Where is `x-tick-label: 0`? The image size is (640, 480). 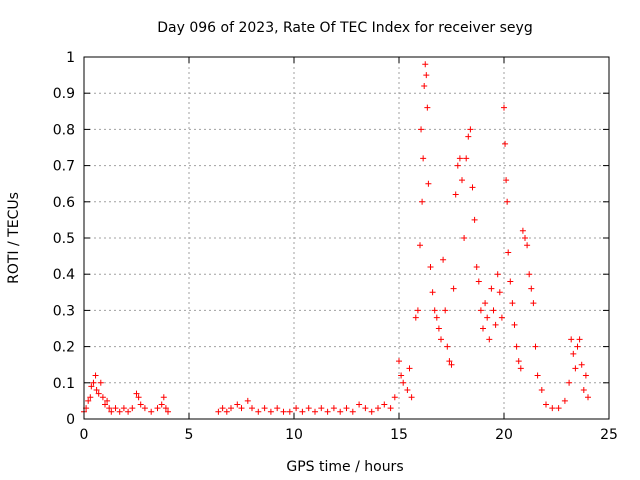 x-tick-label: 0 is located at coordinates (84, 435).